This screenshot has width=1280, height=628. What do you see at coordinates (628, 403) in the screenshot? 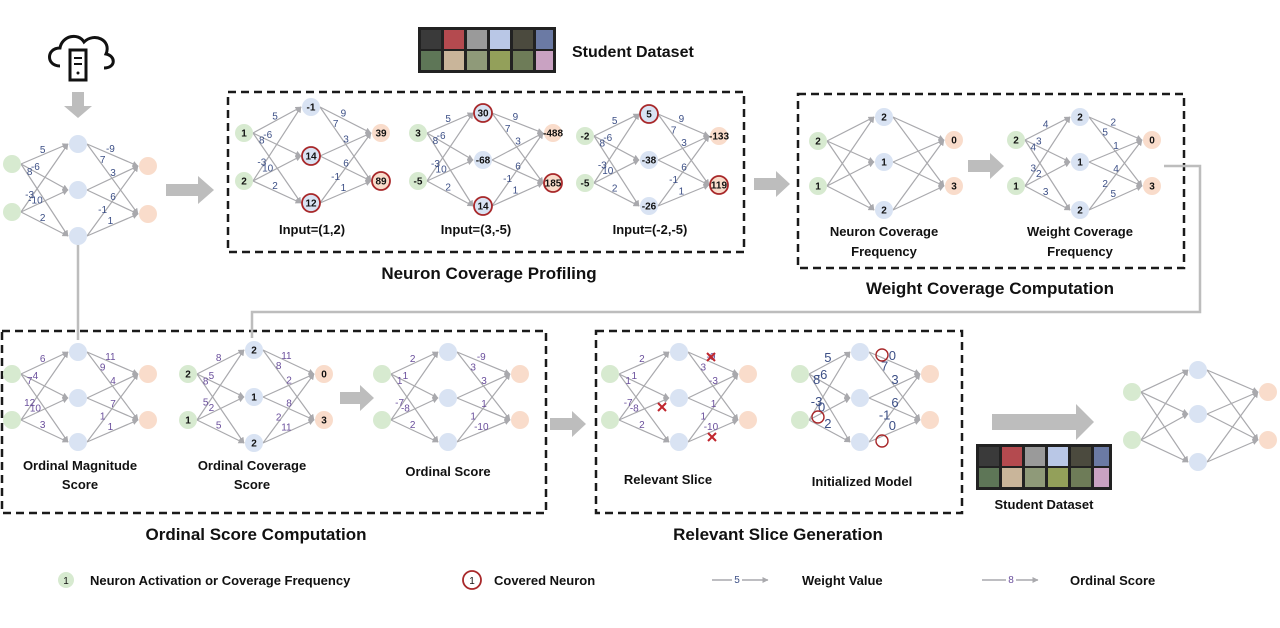
I see `weight-label: -7` at bounding box center [628, 403].